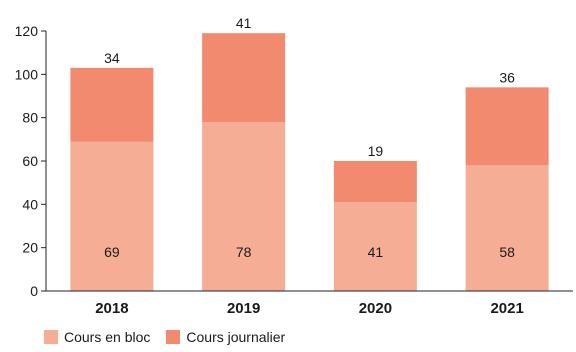 The width and height of the screenshot is (576, 352). I want to click on legend-item-series-1: Cours en bloc, so click(97, 337).